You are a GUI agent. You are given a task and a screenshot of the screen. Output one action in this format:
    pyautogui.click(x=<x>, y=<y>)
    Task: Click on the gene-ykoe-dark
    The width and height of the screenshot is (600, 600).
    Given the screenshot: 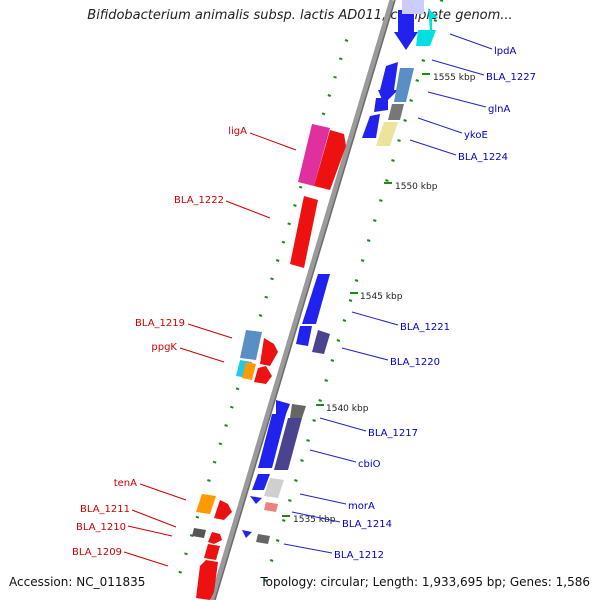 What is the action you would take?
    pyautogui.click(x=396, y=112)
    